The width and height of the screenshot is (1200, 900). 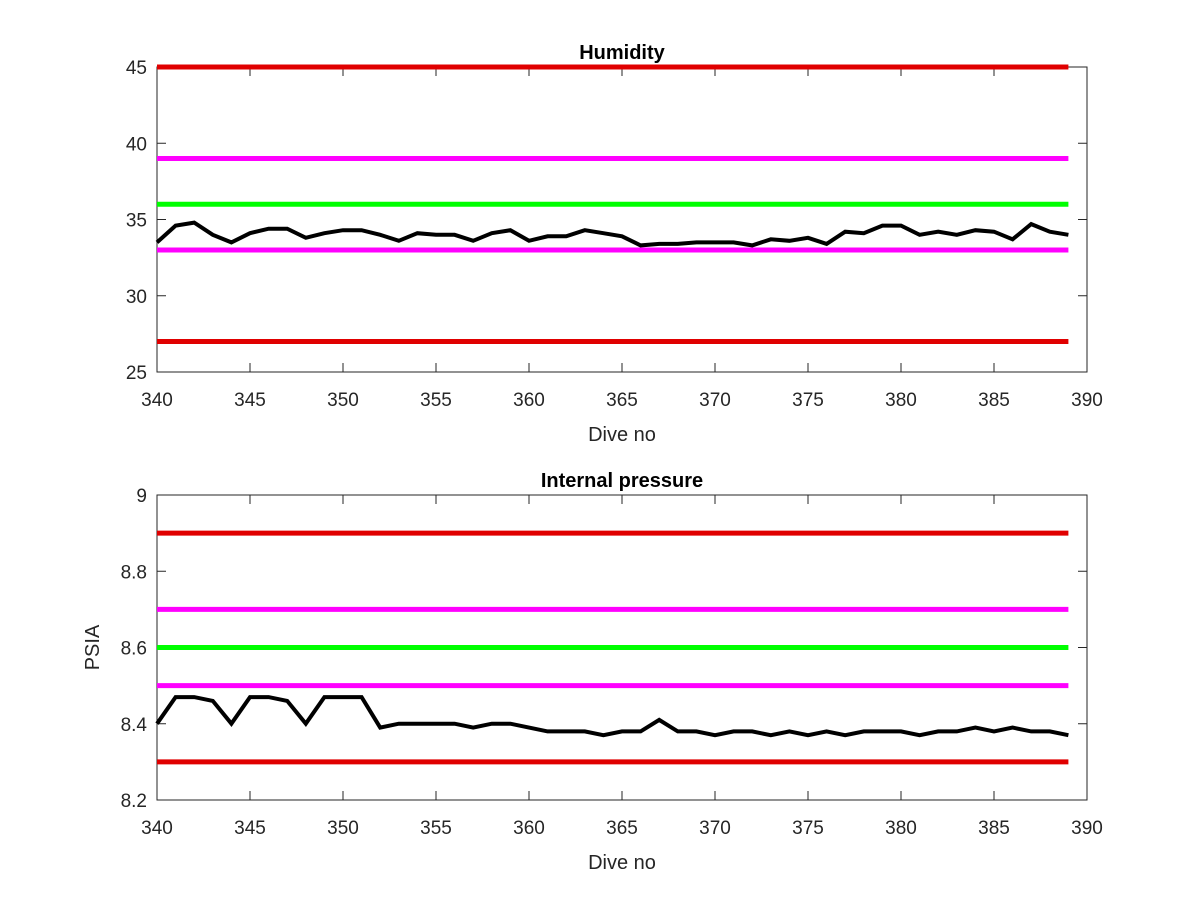 I want to click on chart-title: Humidity, so click(x=622, y=53).